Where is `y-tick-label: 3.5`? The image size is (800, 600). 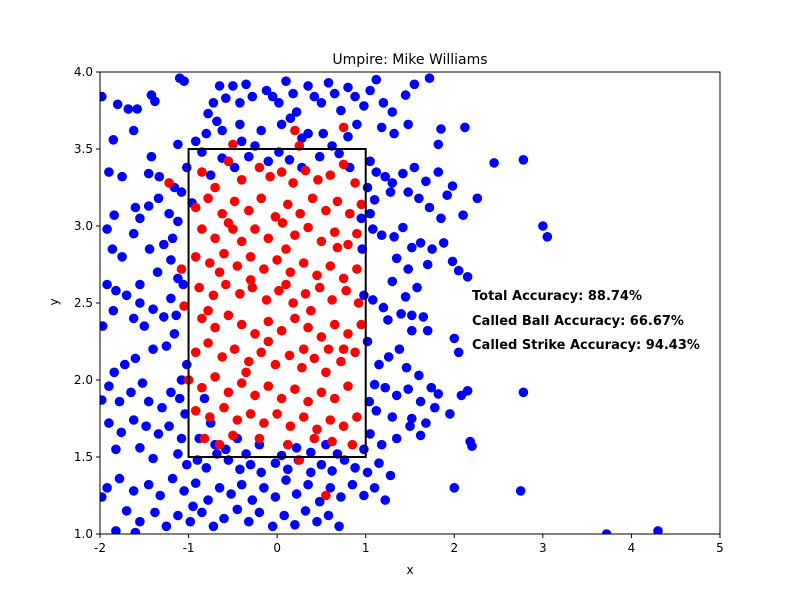 y-tick-label: 3.5 is located at coordinates (83, 149).